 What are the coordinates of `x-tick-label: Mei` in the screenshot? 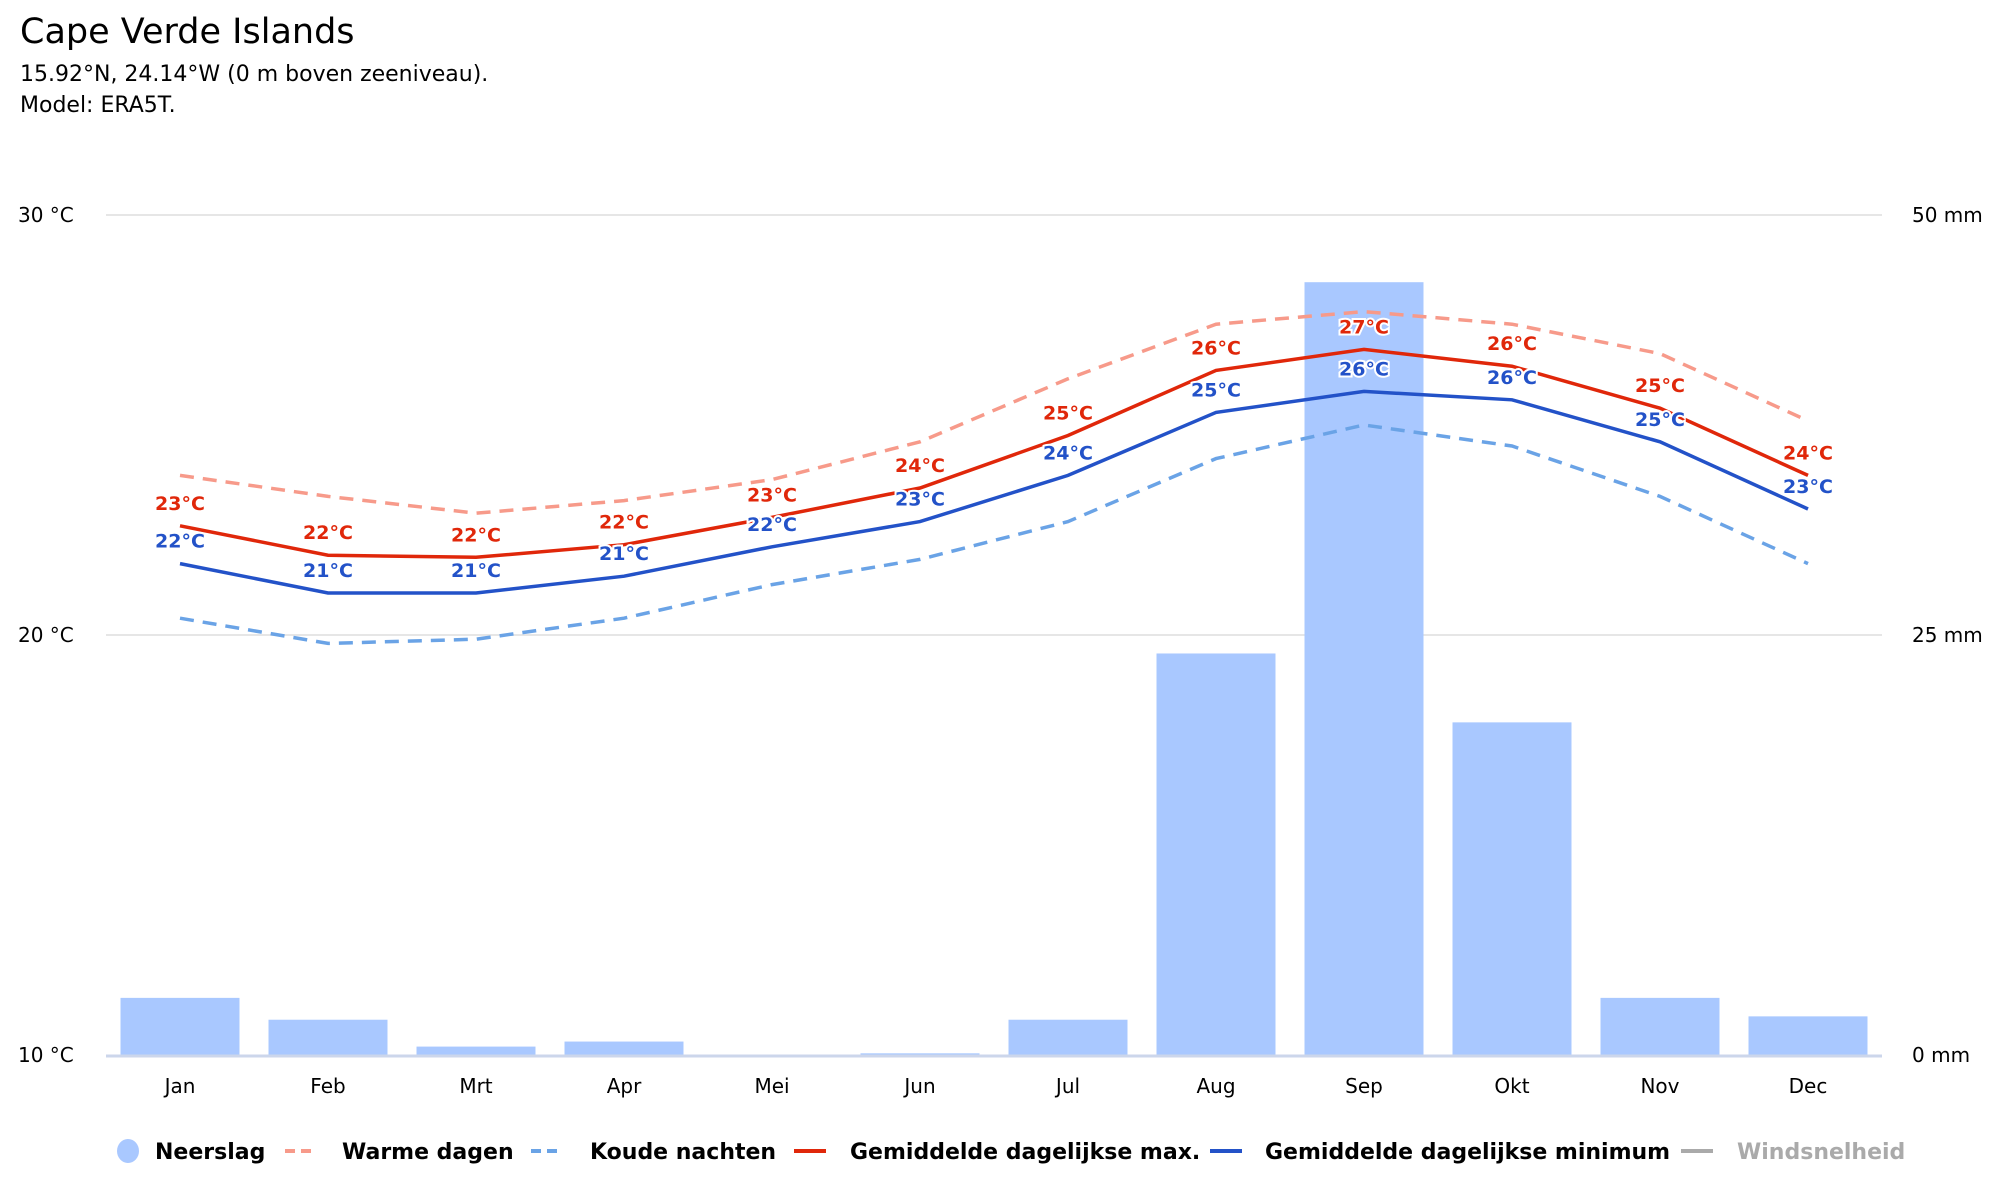 It's located at (771, 1086).